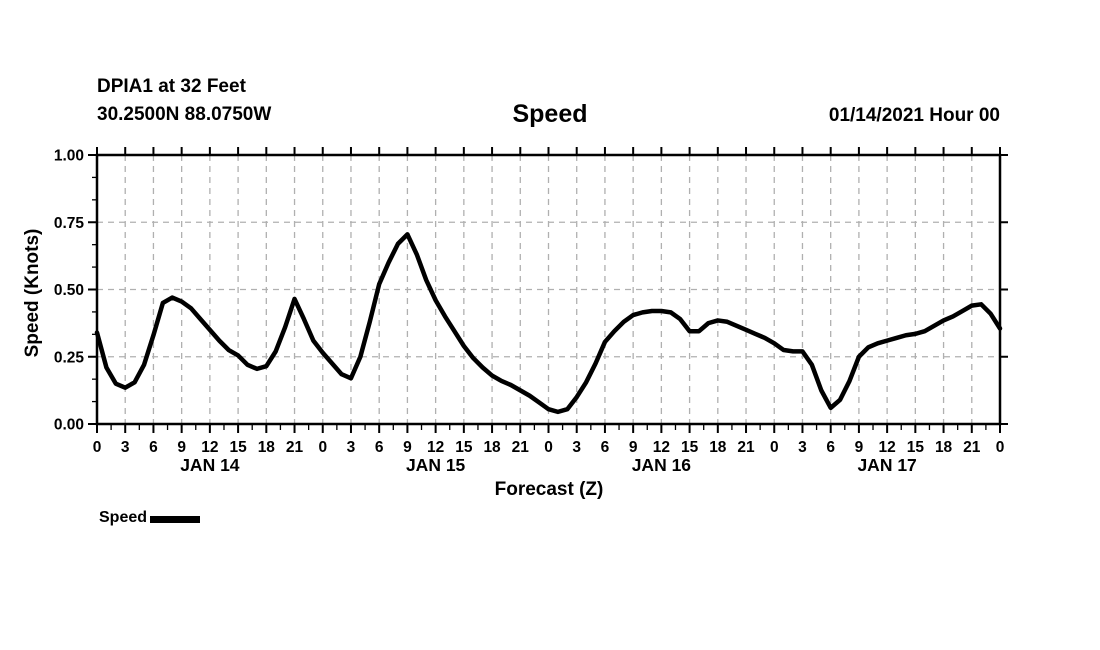 The image size is (1100, 650). What do you see at coordinates (914, 115) in the screenshot?
I see `forecast-run-datetime: 01/14/2021 Hour 00` at bounding box center [914, 115].